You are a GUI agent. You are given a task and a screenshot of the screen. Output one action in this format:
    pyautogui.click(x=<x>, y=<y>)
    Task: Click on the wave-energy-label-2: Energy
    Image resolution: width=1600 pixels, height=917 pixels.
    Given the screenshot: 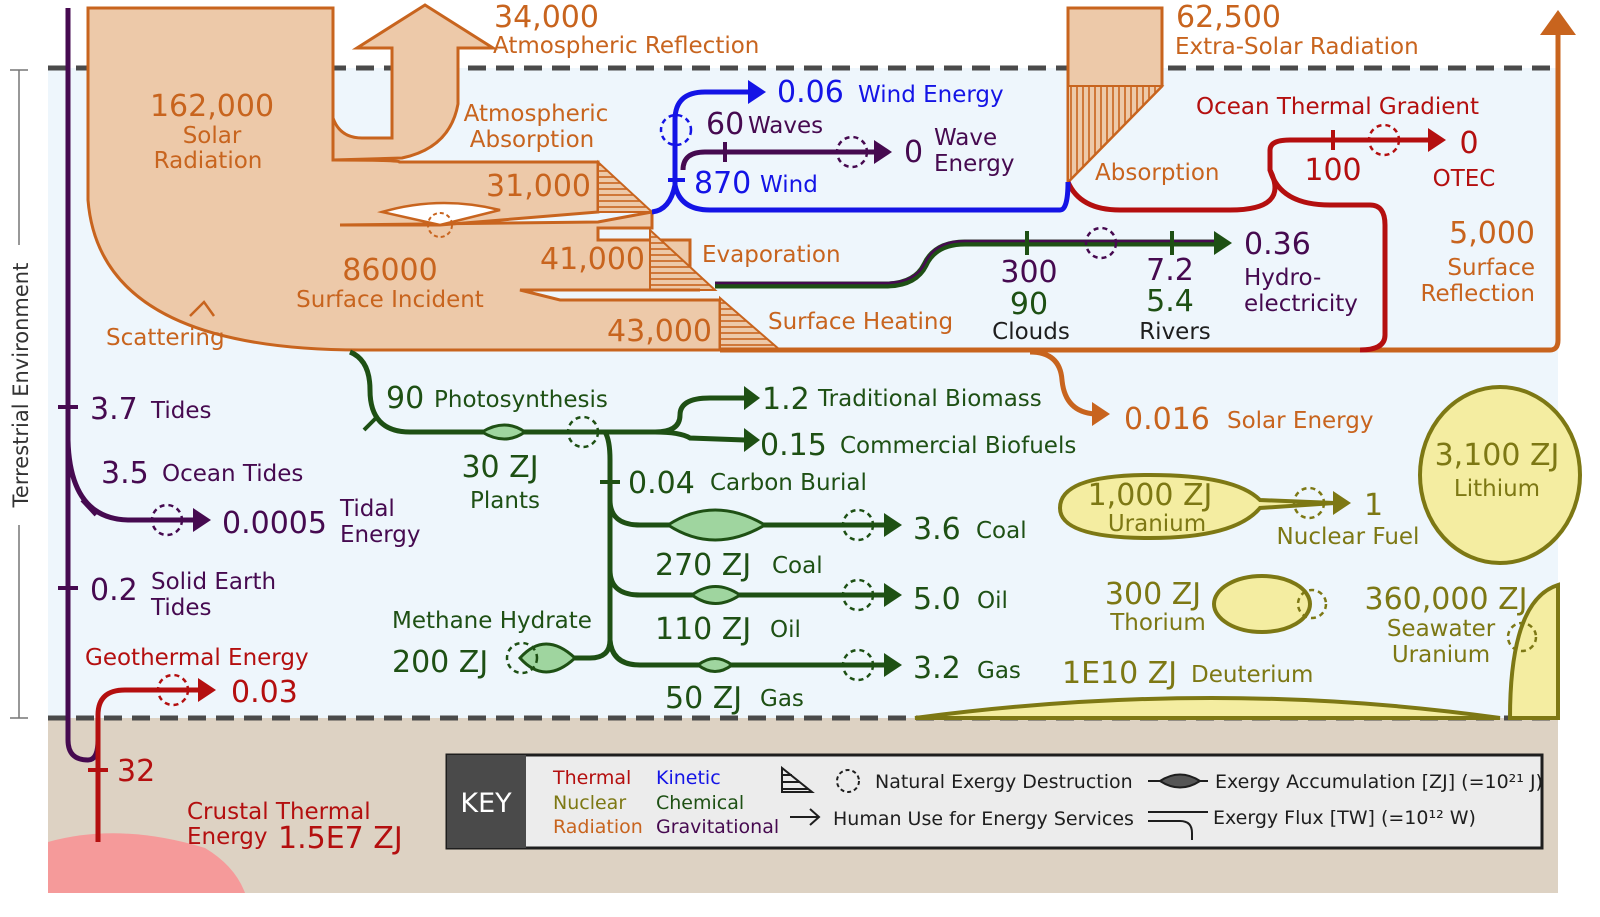 What is the action you would take?
    pyautogui.click(x=974, y=164)
    